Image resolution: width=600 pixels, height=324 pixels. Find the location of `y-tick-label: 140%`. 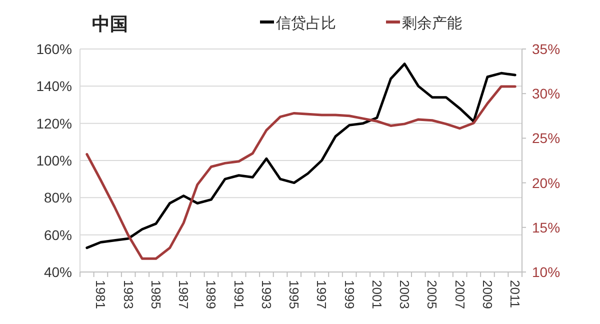

y-tick-label: 140% is located at coordinates (54, 86).